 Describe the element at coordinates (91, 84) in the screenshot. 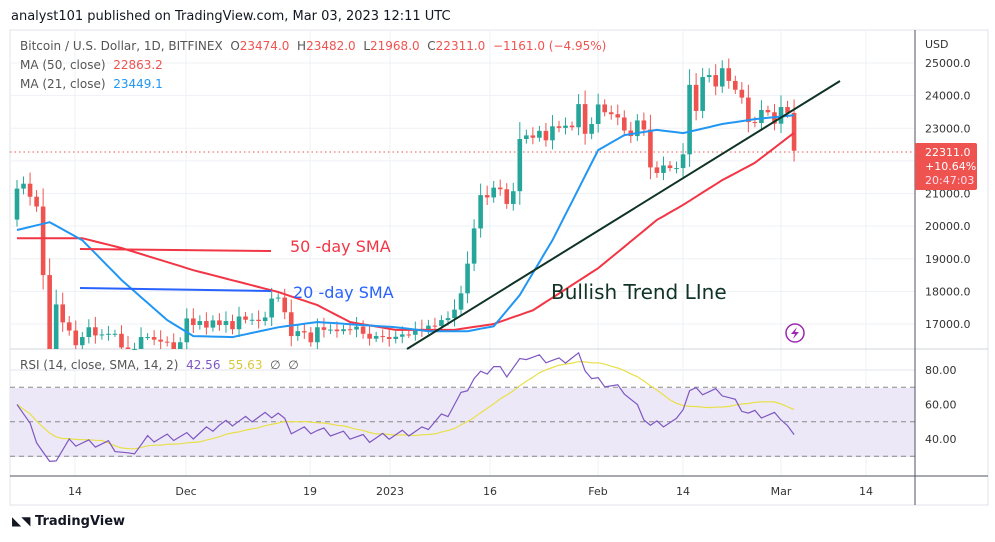

I see `ma21-legend: MA (21, close) 23449.1` at that location.